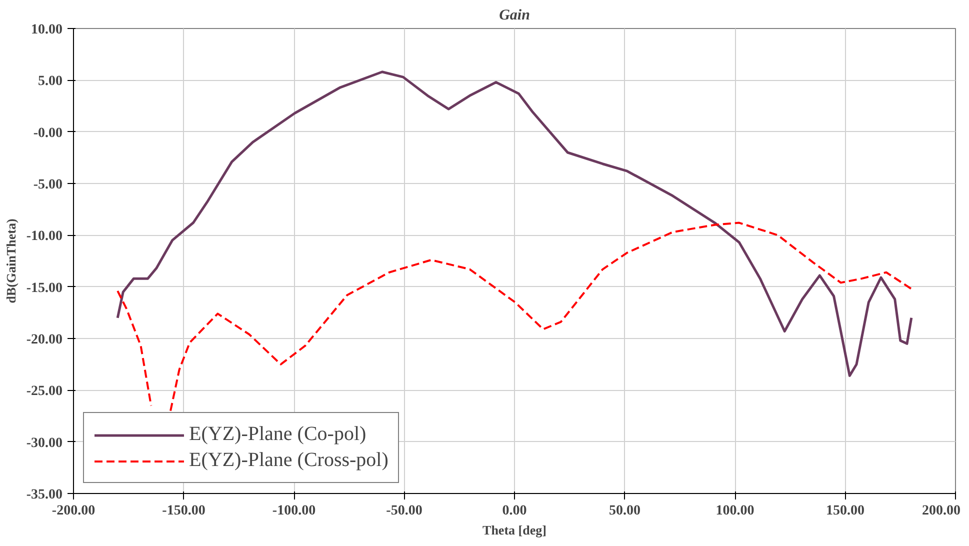  I want to click on x-tick-label: 50.00, so click(624, 511).